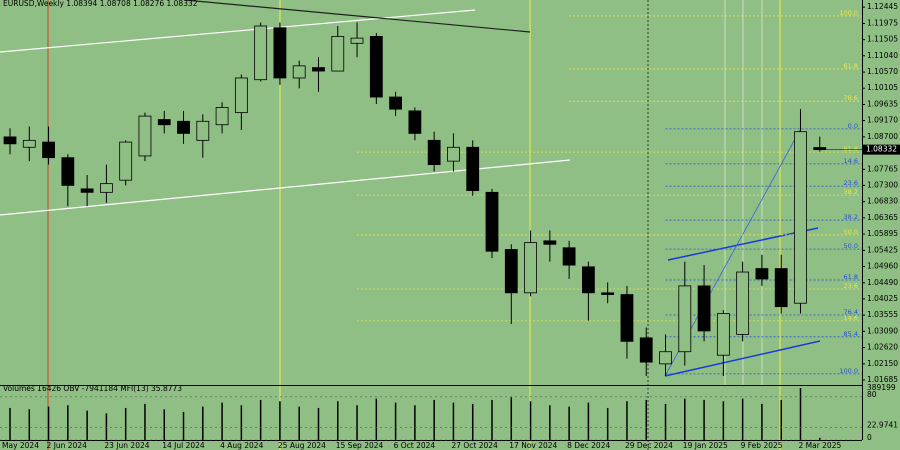 The image size is (900, 450). Describe the element at coordinates (882, 22) in the screenshot. I see `y-tick-label: 1.11975` at that location.